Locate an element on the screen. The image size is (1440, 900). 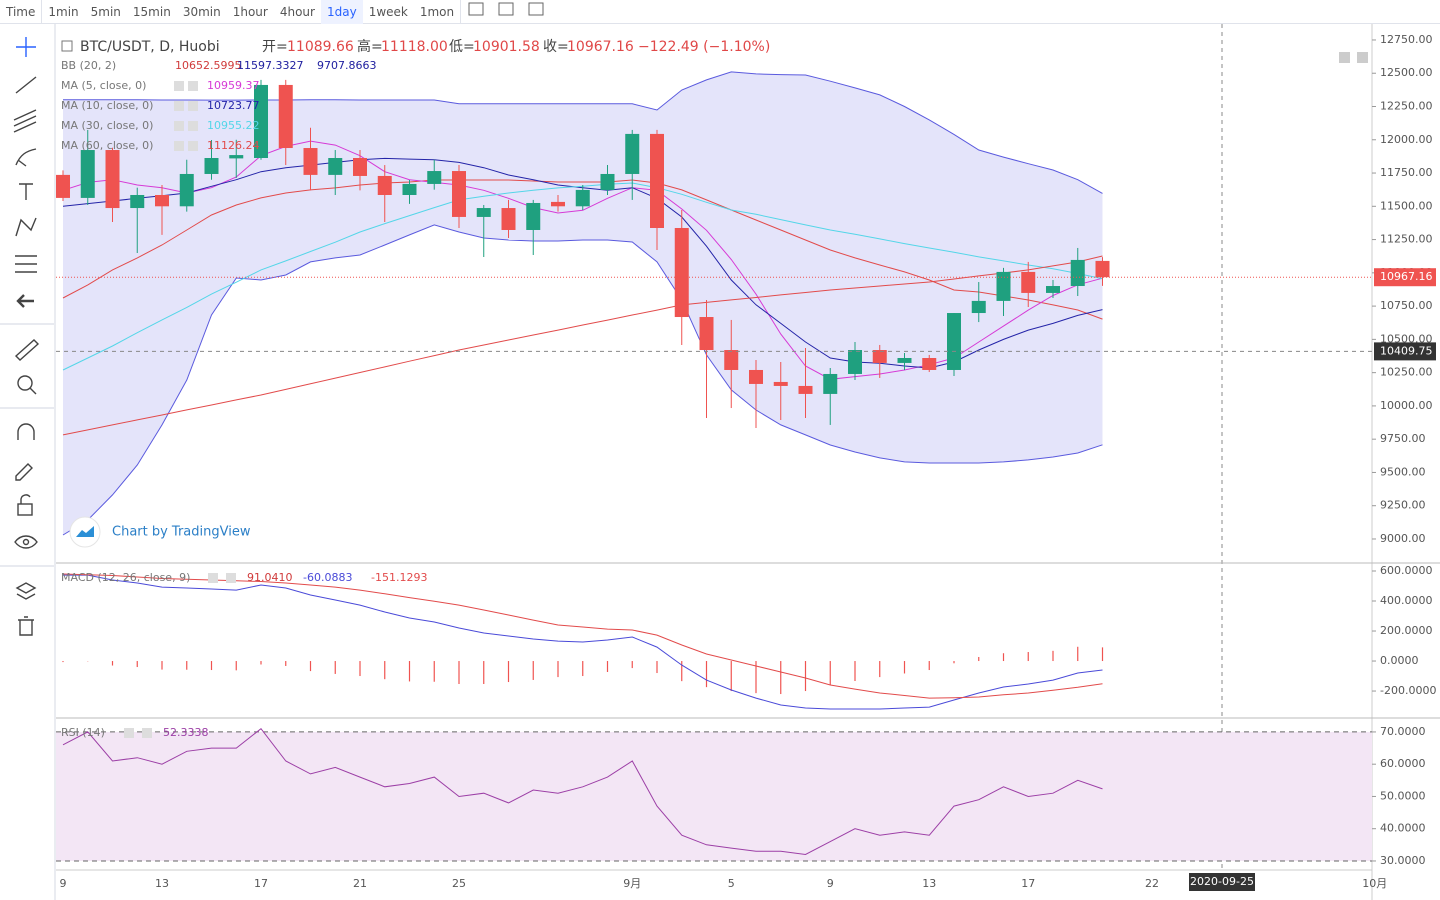
timeframe-button: Time is located at coordinates (21, 11).